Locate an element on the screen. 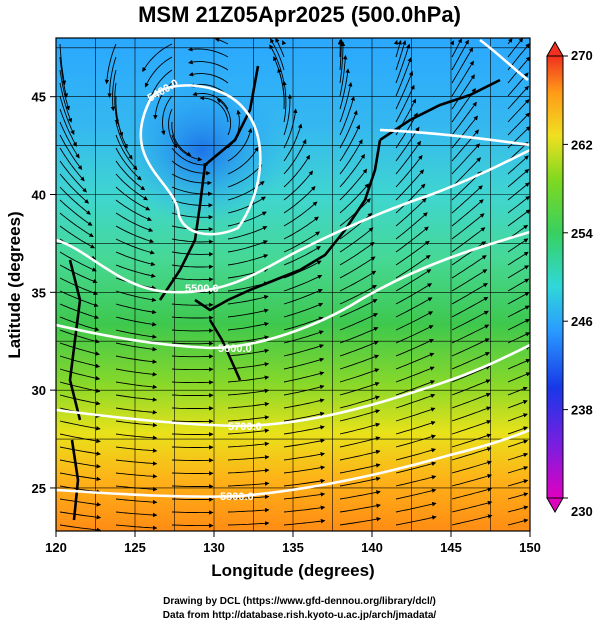 The height and width of the screenshot is (625, 599). contour-label-5600: 5600.0 is located at coordinates (235, 349).